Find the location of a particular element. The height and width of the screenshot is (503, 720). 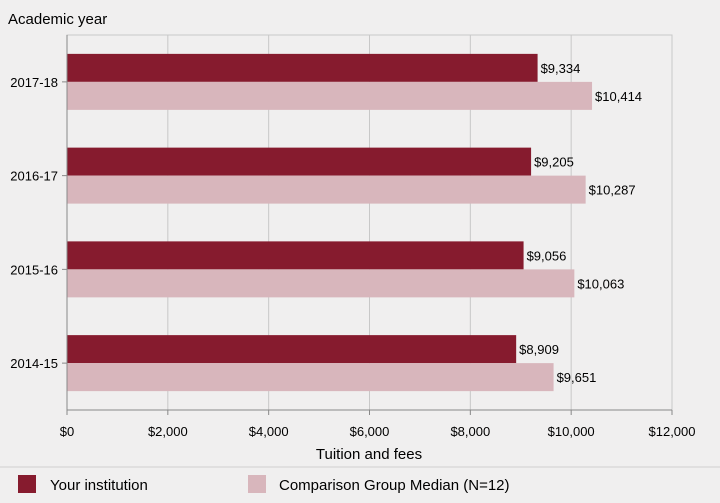

data-label: $9,334 is located at coordinates (561, 68).